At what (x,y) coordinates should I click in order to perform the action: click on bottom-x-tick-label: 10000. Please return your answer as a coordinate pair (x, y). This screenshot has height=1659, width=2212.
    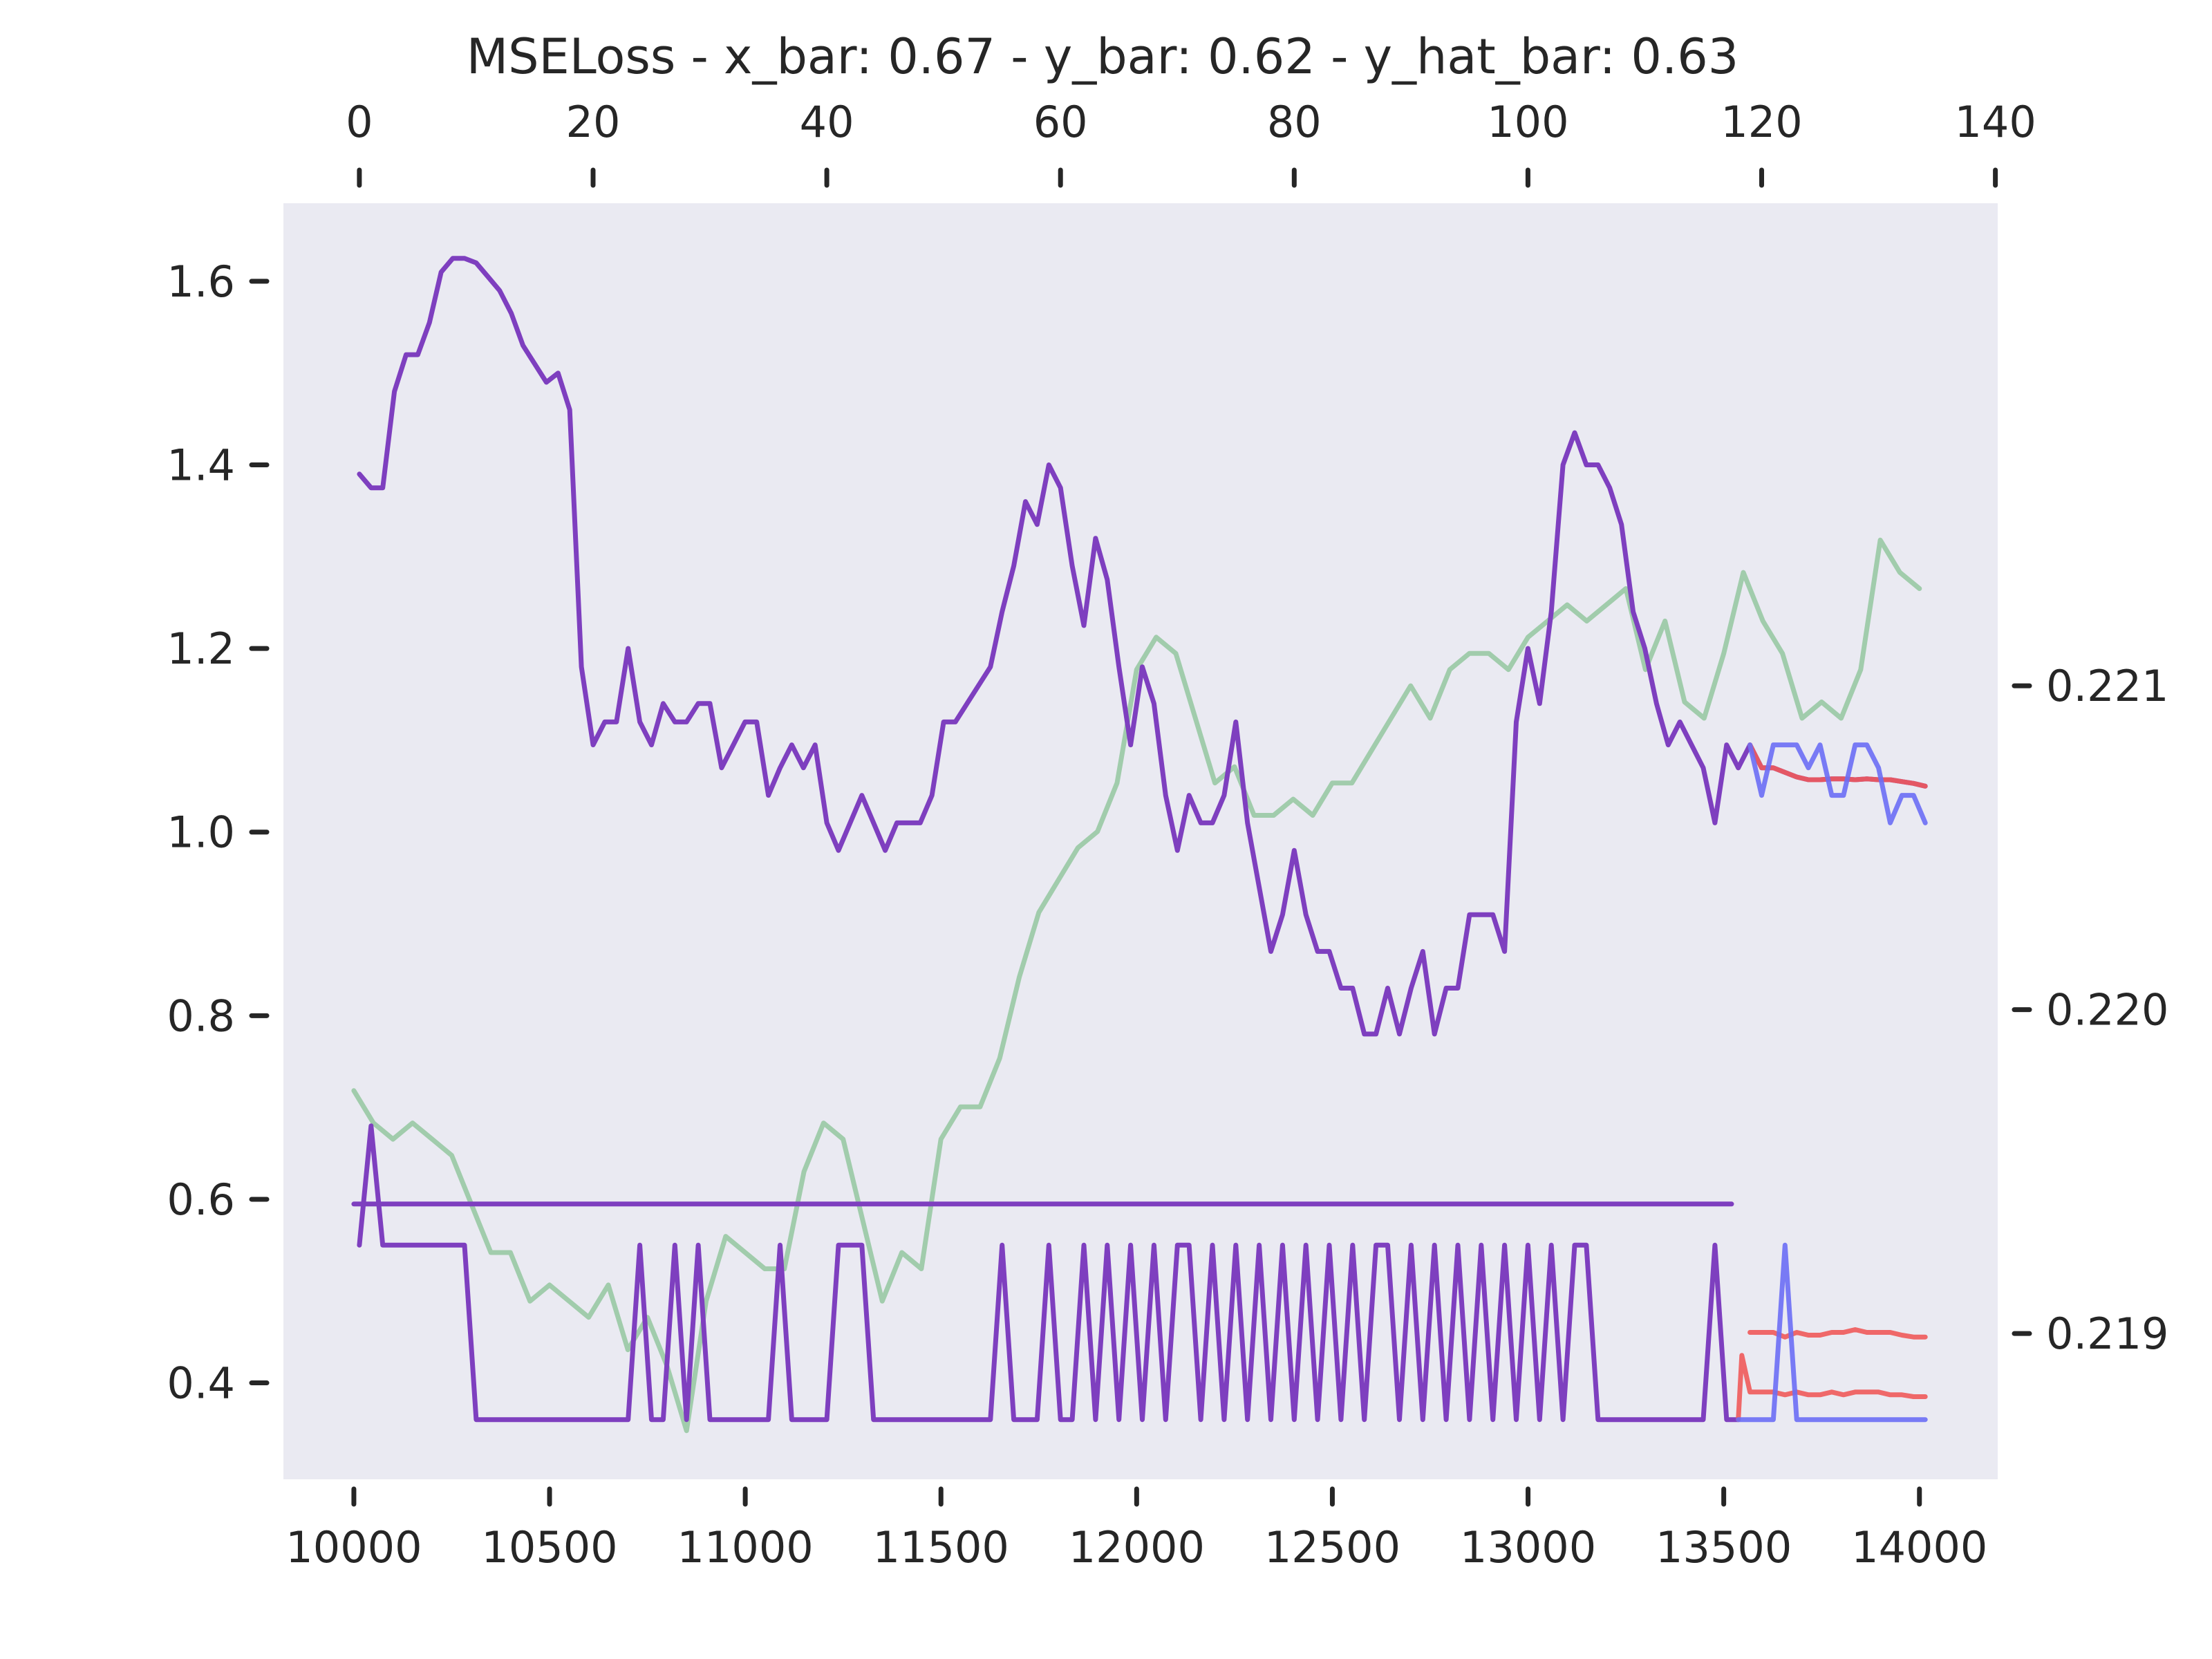
    Looking at the image, I should click on (354, 1548).